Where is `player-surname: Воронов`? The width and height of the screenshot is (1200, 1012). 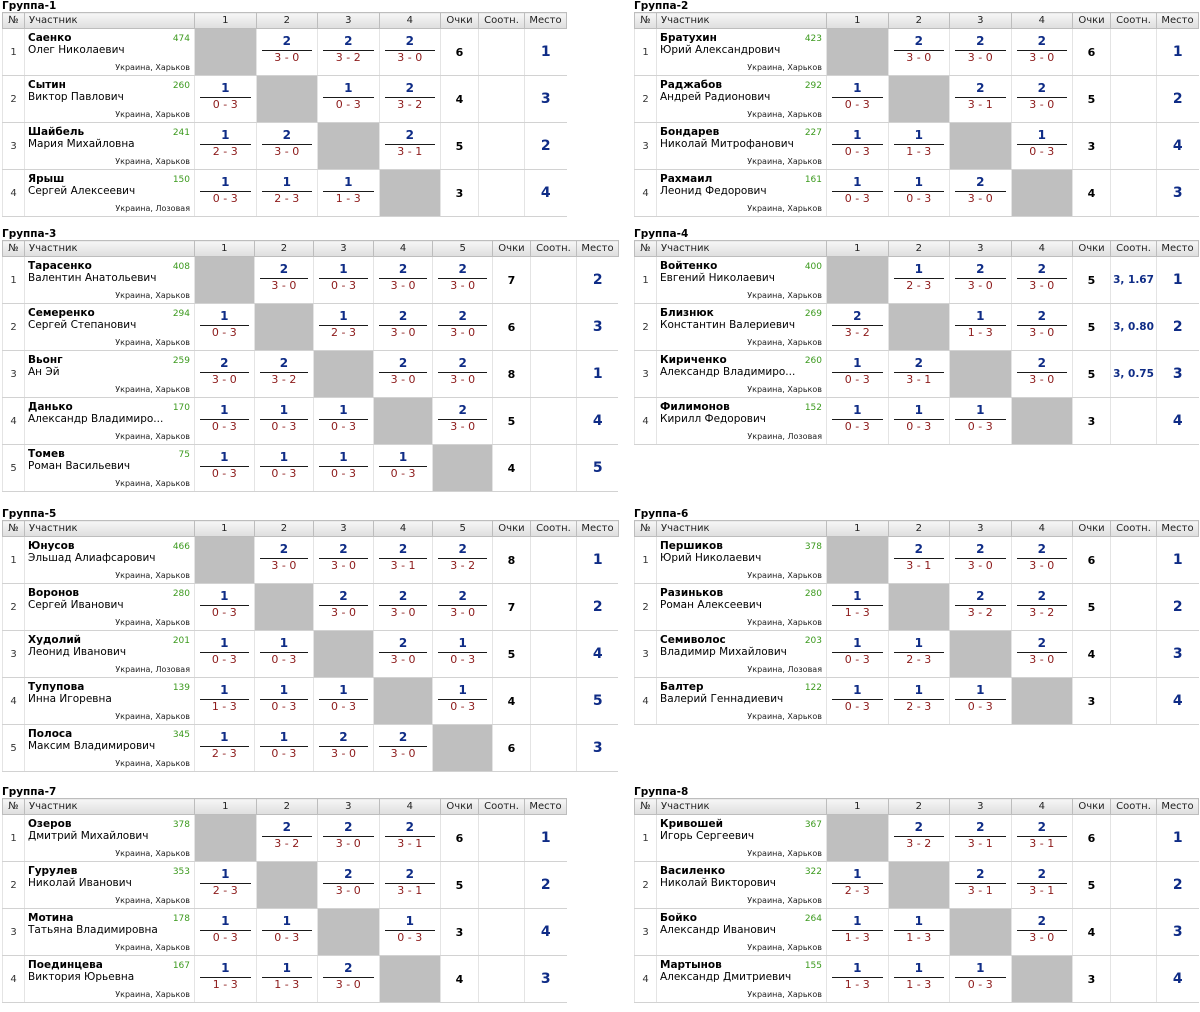 player-surname: Воронов is located at coordinates (54, 593).